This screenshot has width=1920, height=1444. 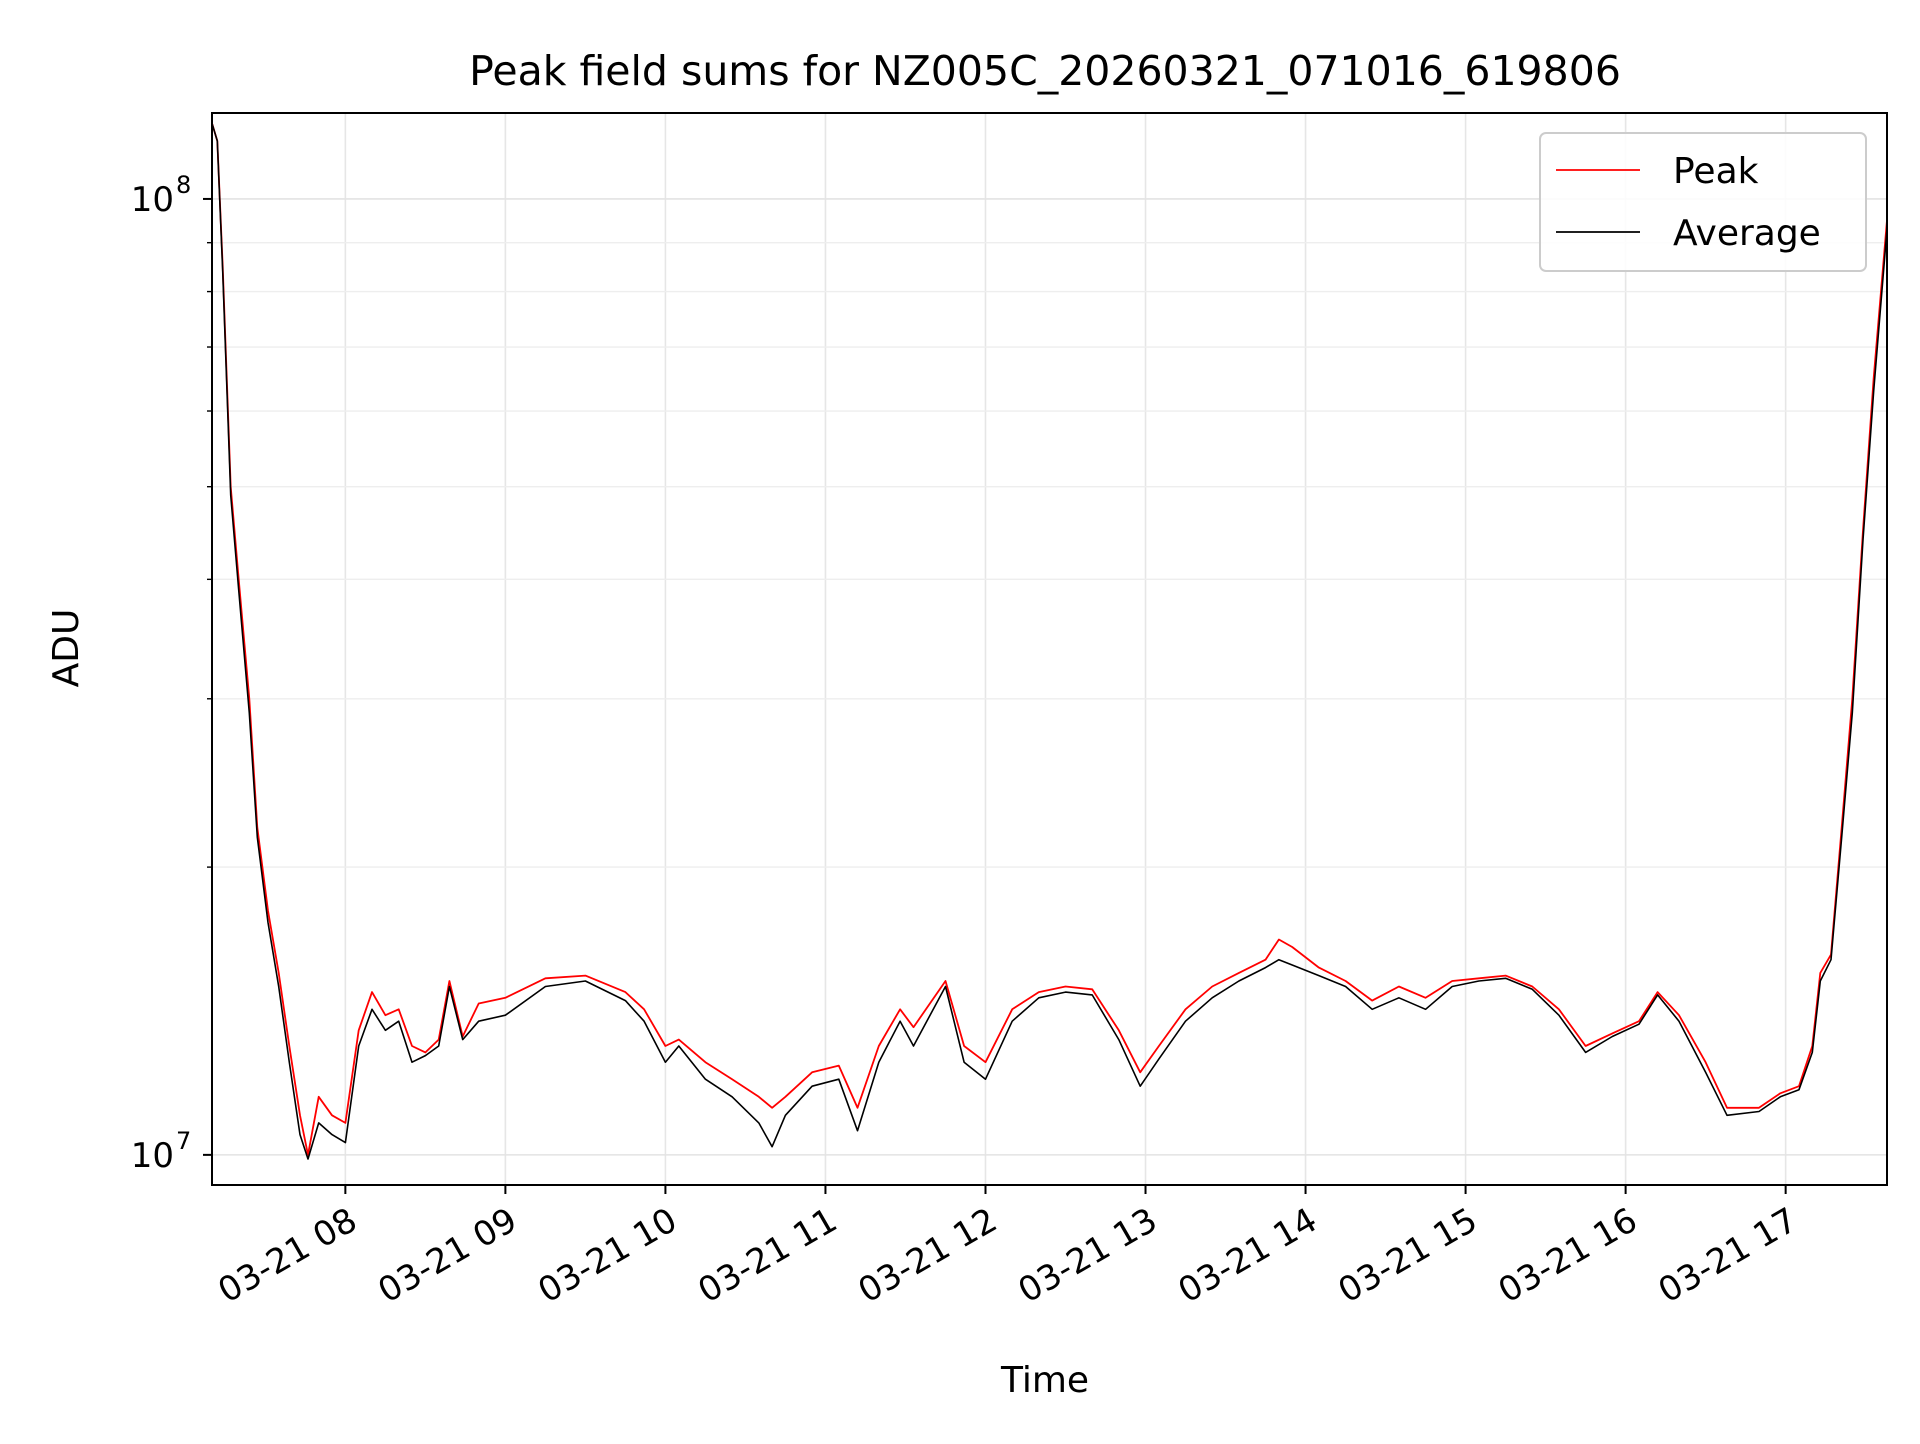 I want to click on legend-box, so click(x=1703, y=202).